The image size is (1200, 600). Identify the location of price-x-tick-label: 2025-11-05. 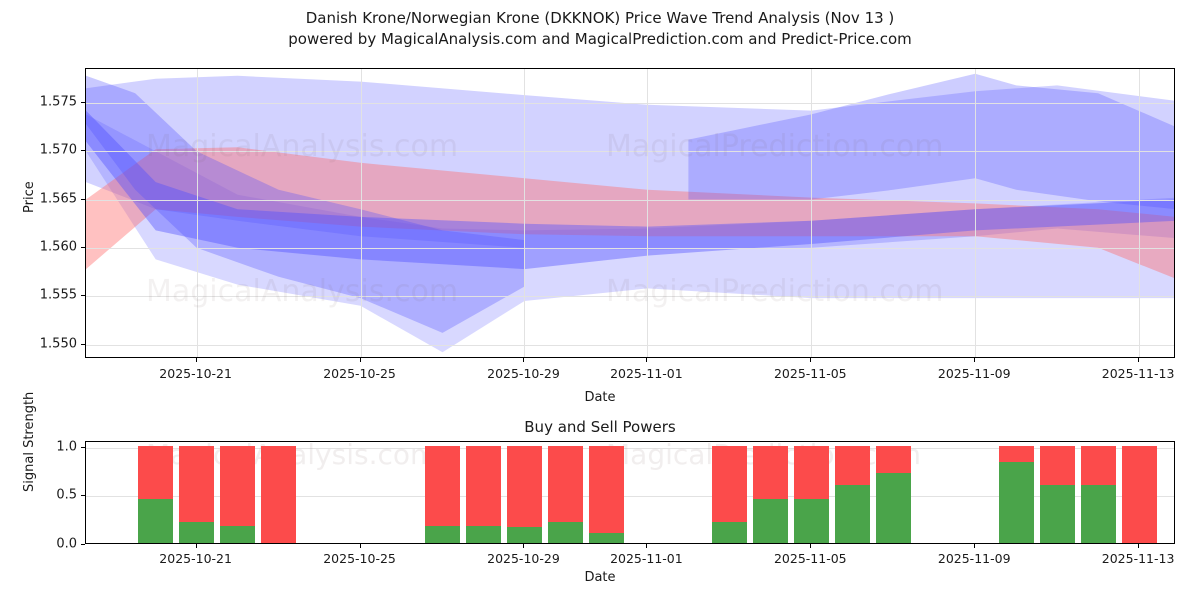
(810, 373).